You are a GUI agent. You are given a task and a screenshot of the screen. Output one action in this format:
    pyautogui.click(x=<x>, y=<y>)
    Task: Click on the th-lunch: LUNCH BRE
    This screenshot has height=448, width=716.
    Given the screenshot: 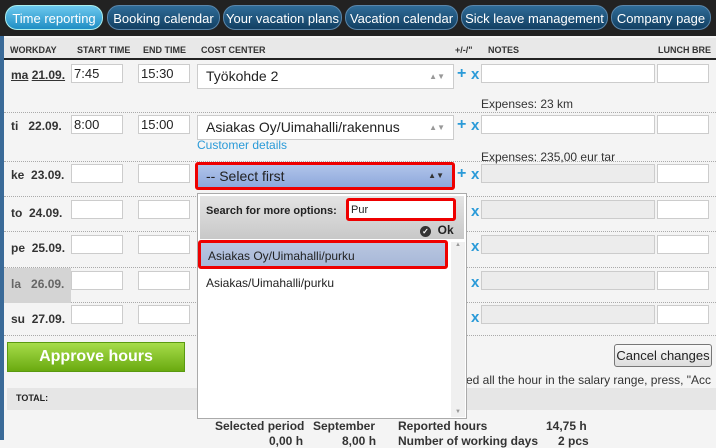 What is the action you would take?
    pyautogui.click(x=684, y=50)
    